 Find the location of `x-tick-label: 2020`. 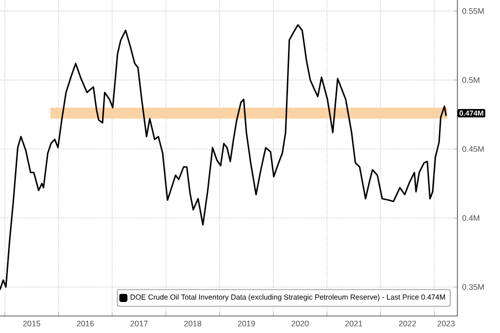

x-tick-label: 2020 is located at coordinates (300, 323).